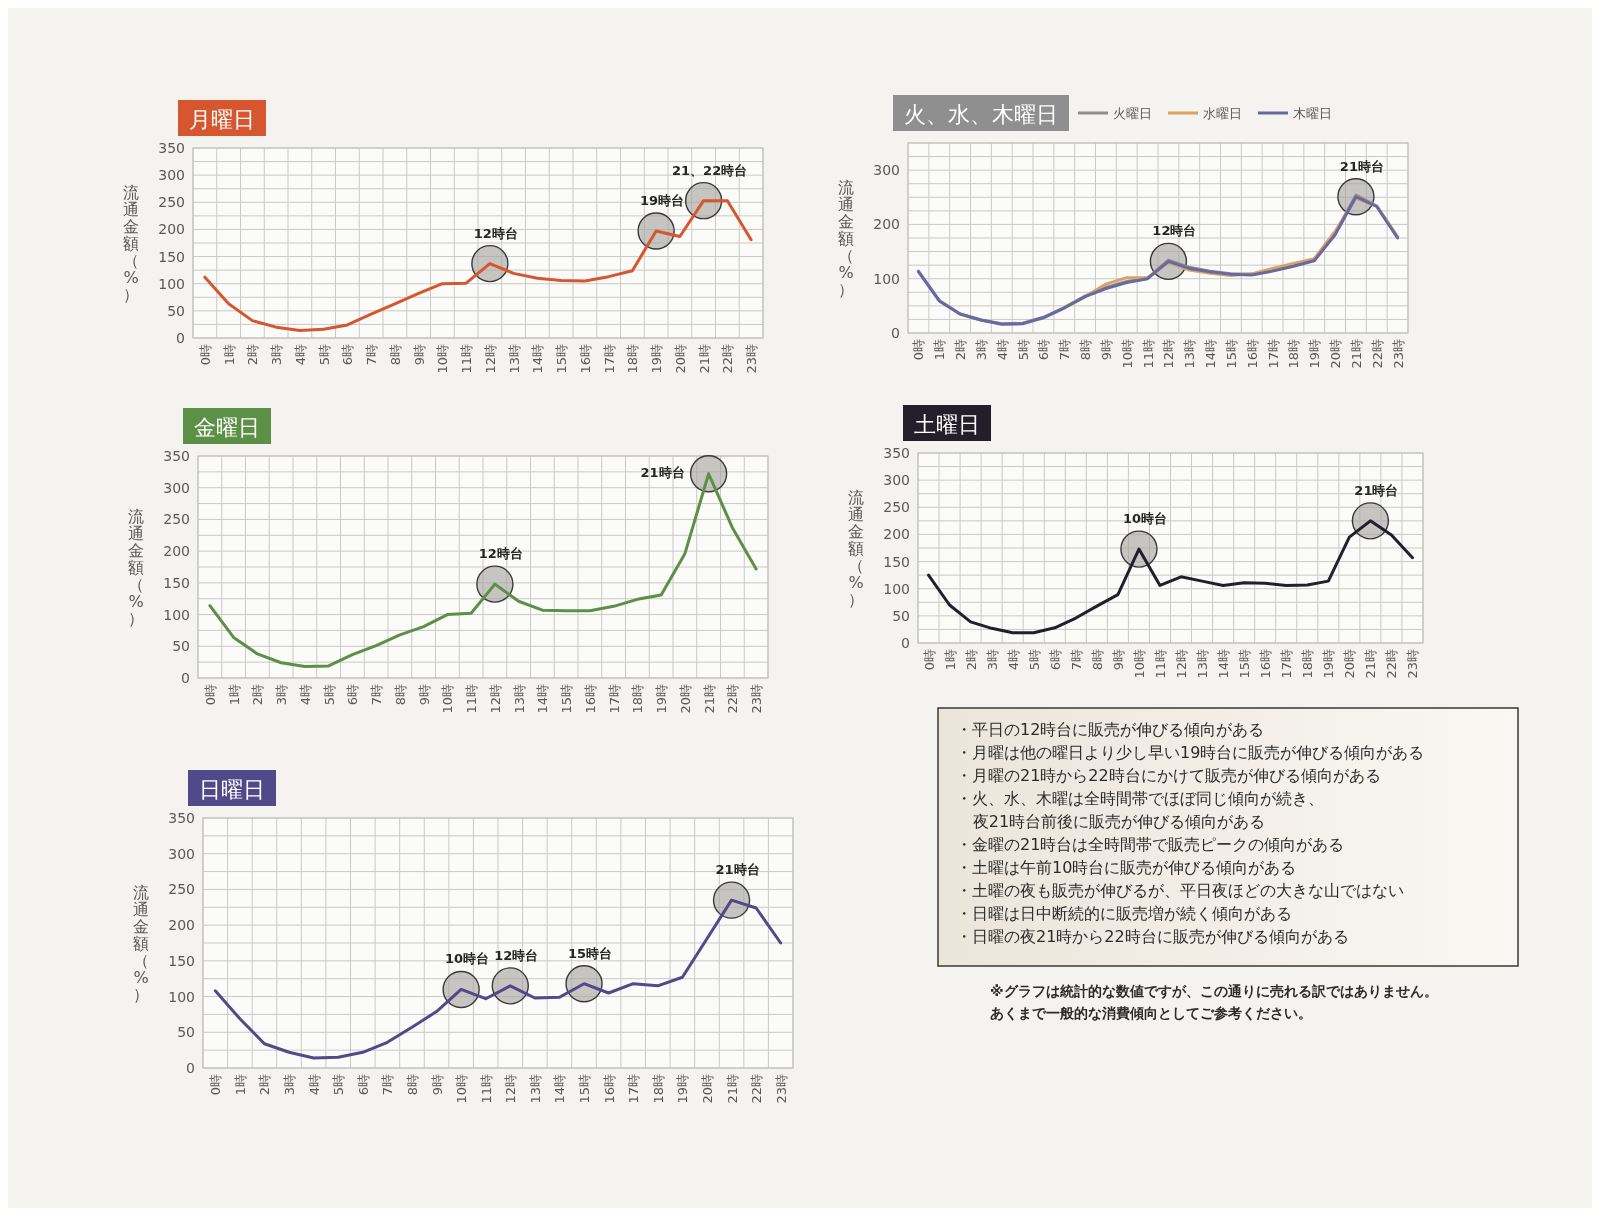 The width and height of the screenshot is (1600, 1227). Describe the element at coordinates (1180, 890) in the screenshot. I see `text: ・土曜の夜も販売が伸びるが、平日夜ほどの大きな山ではない` at that location.